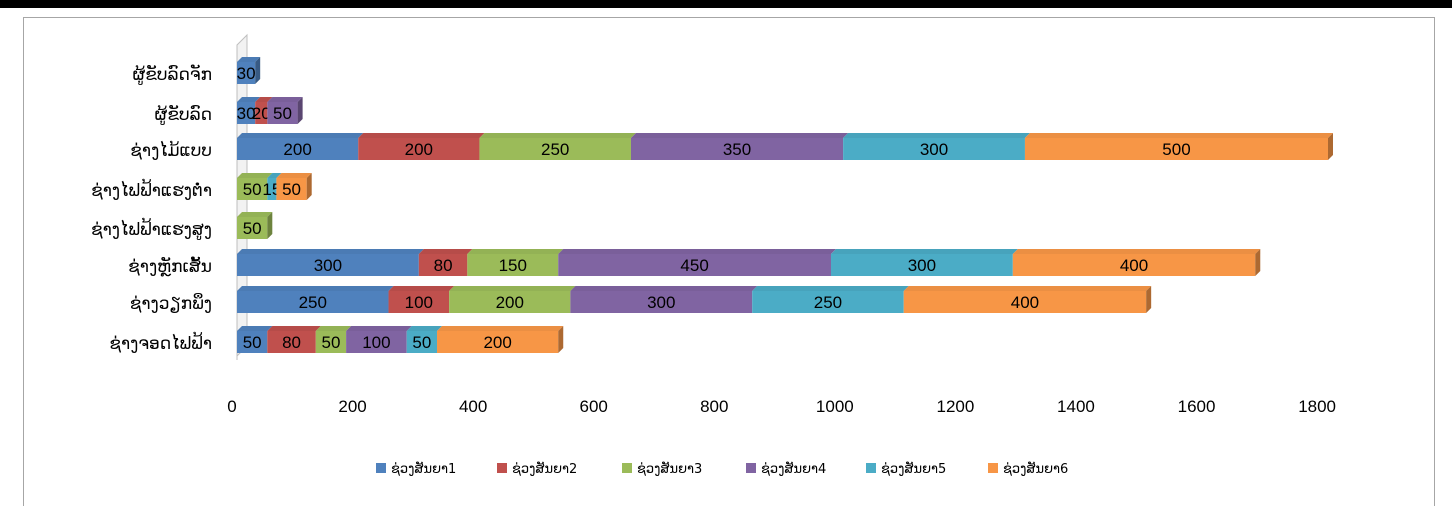 This screenshot has width=1452, height=506. What do you see at coordinates (171, 303) in the screenshot?
I see `category-label: ຊ່າງວຽກພຶງ` at bounding box center [171, 303].